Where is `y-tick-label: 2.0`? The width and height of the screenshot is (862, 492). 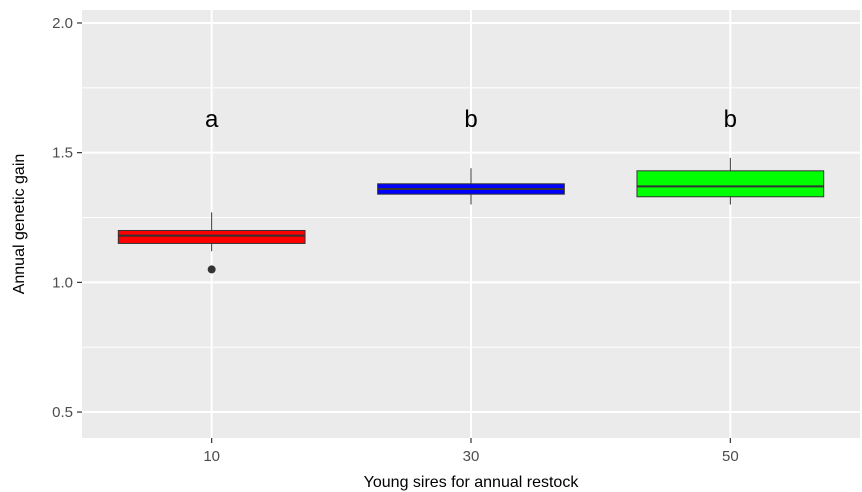
y-tick-label: 2.0 is located at coordinates (62, 23).